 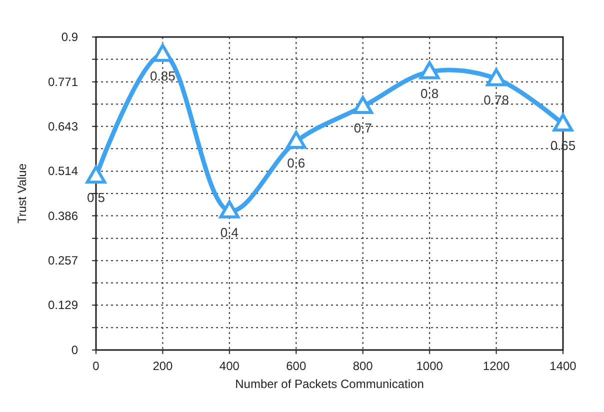 I want to click on x-tick-label: 200, so click(x=163, y=366).